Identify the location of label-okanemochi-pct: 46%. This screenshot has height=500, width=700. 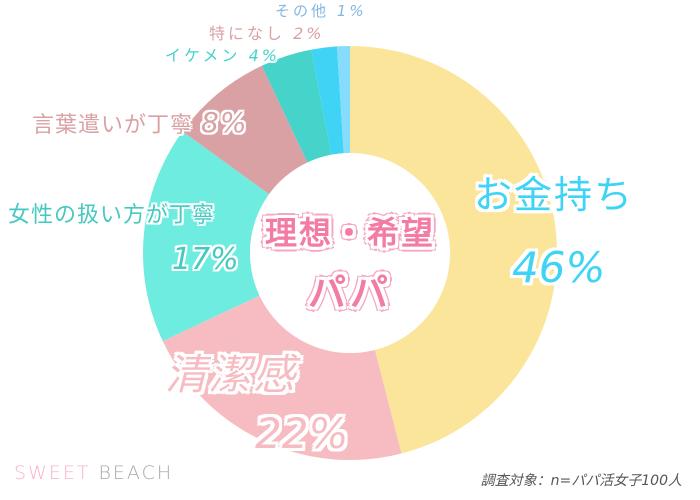
(558, 268).